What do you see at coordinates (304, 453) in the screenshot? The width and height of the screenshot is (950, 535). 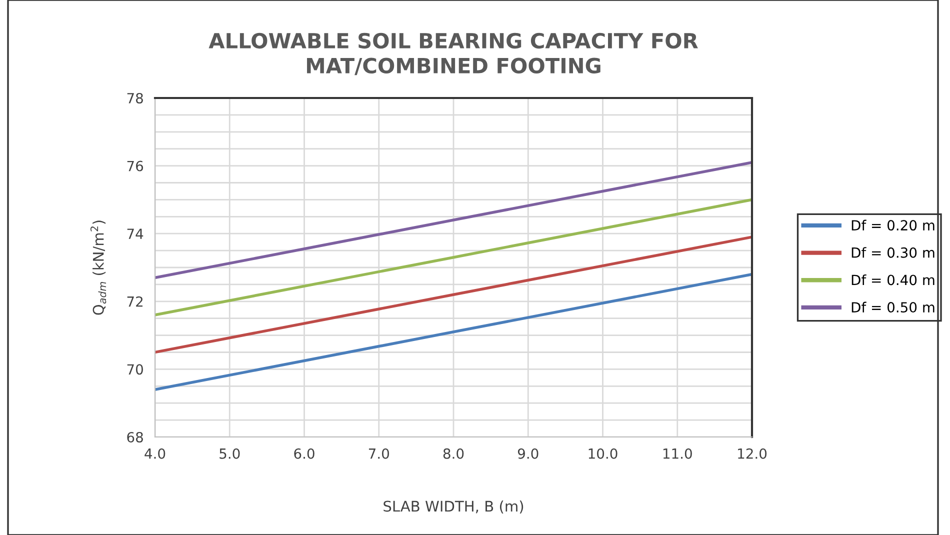 I see `x-tick-label: 6.0` at bounding box center [304, 453].